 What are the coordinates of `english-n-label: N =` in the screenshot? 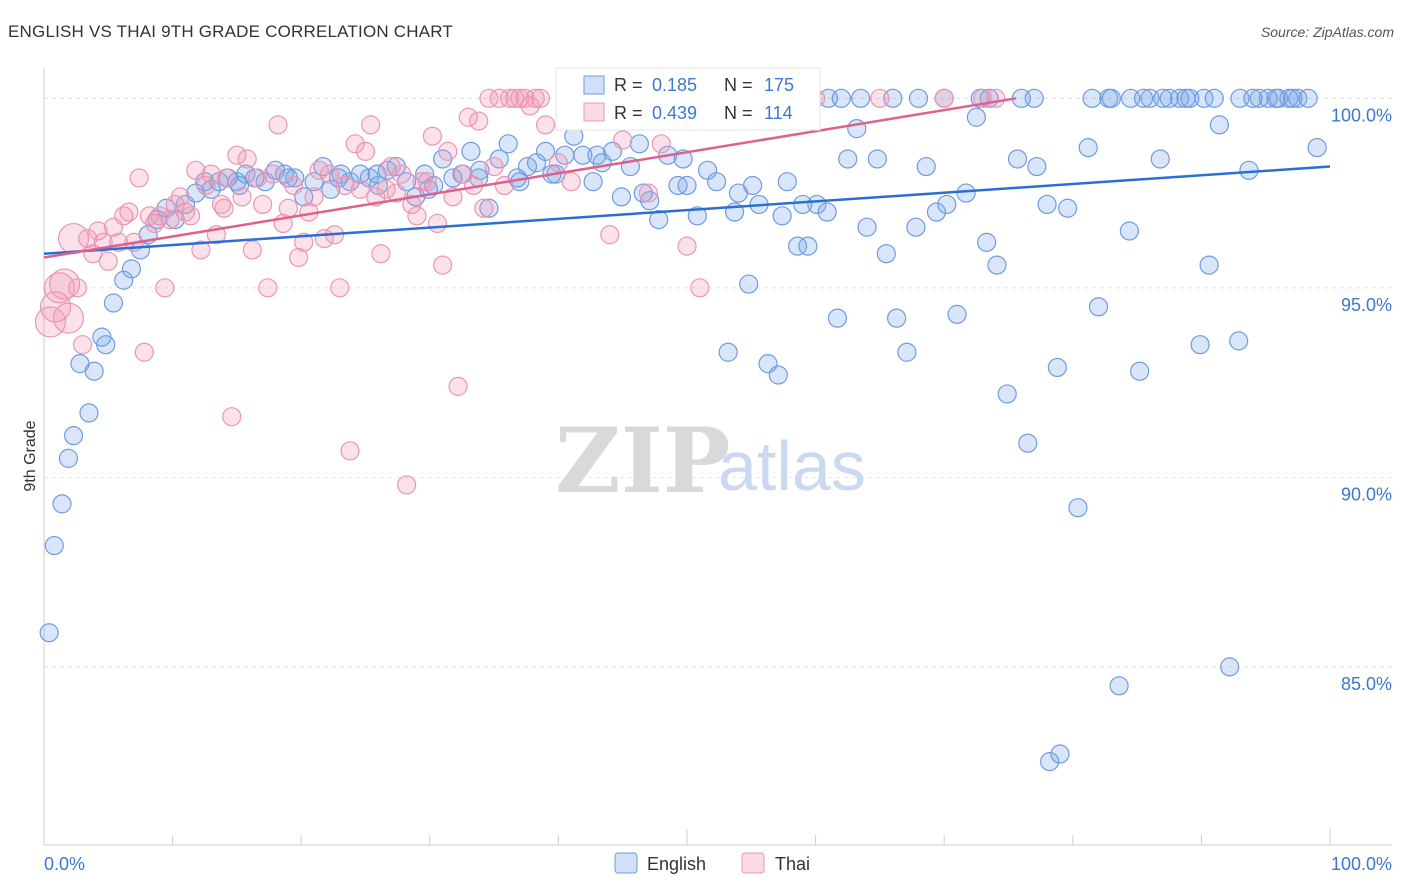 It's located at (738, 85).